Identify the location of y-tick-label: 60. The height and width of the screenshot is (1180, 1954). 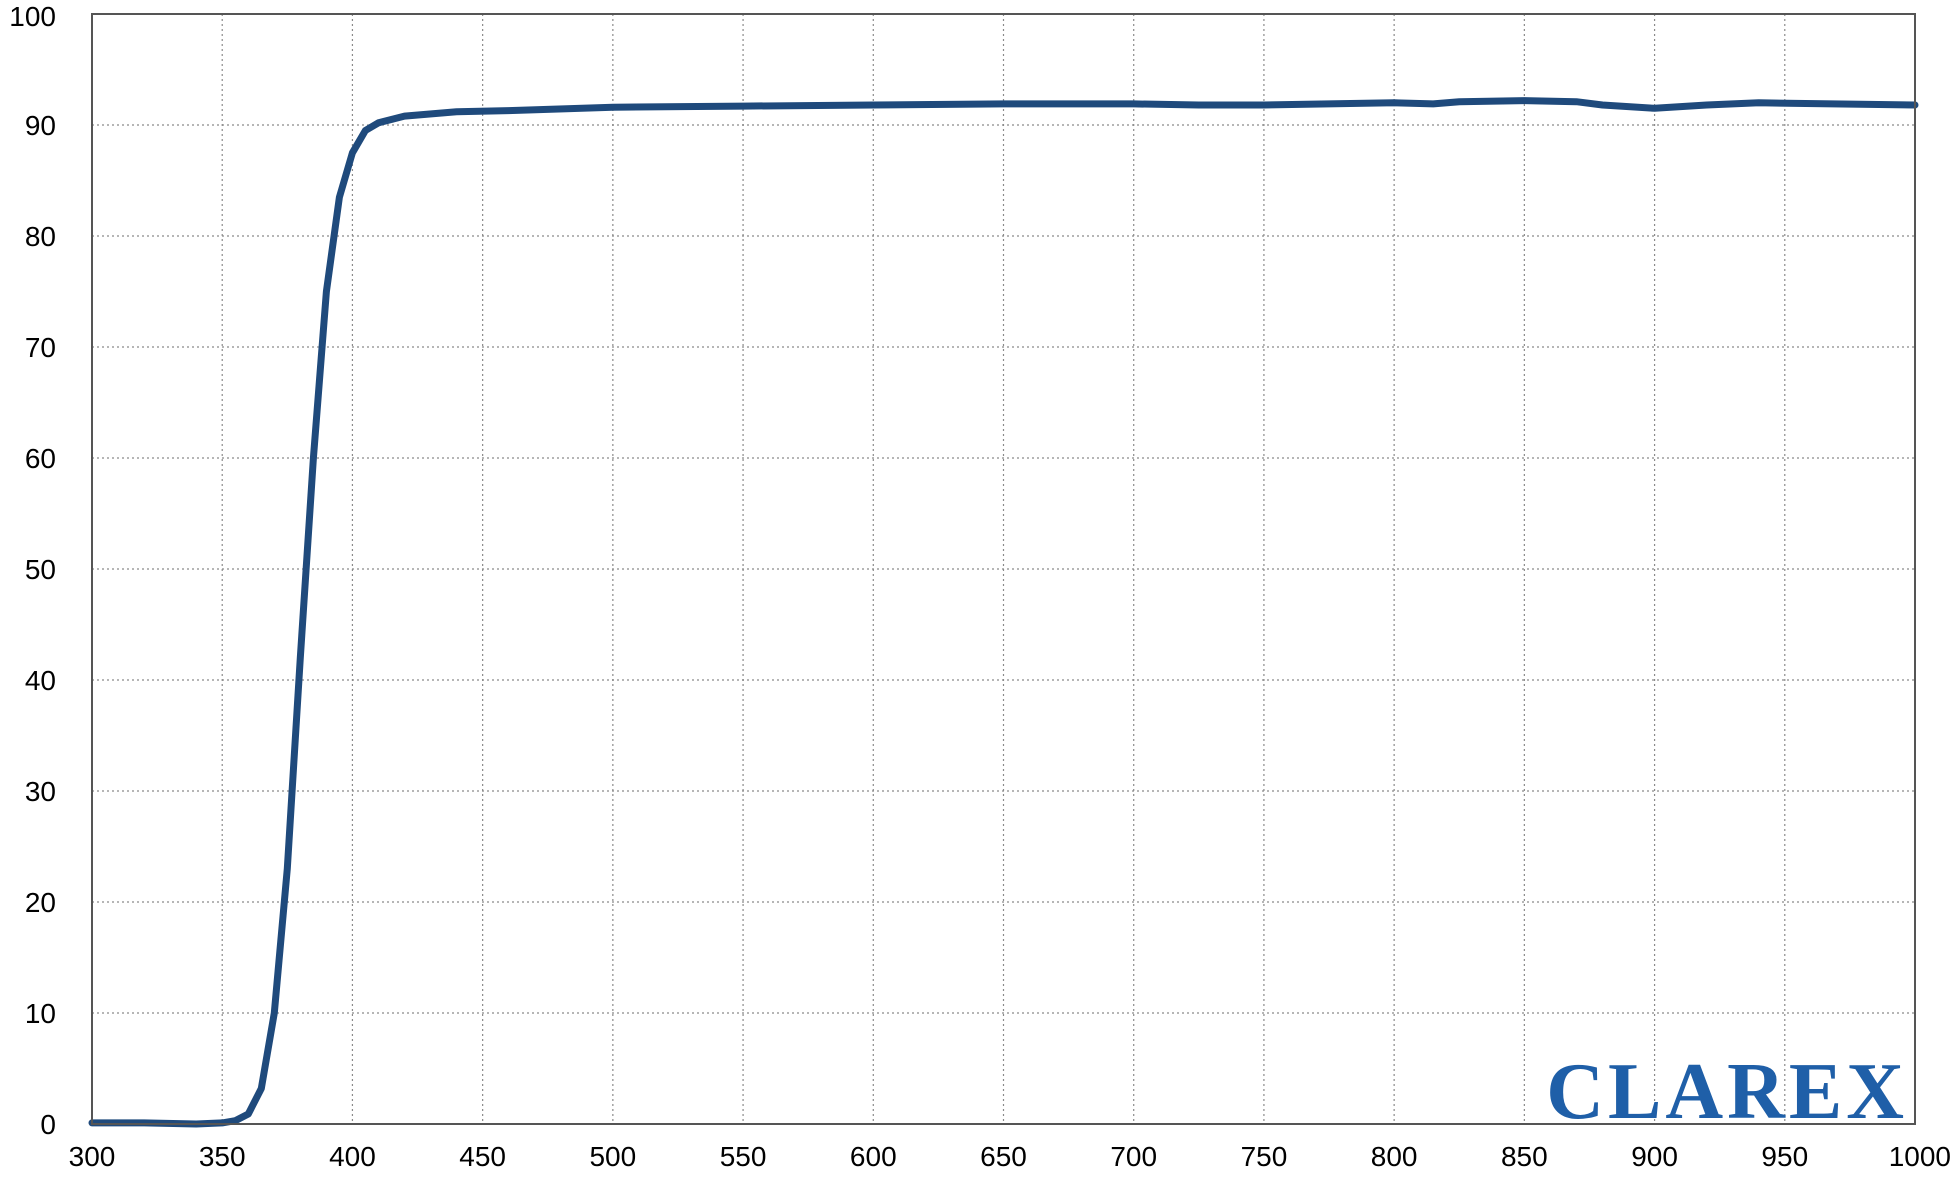
(40, 458).